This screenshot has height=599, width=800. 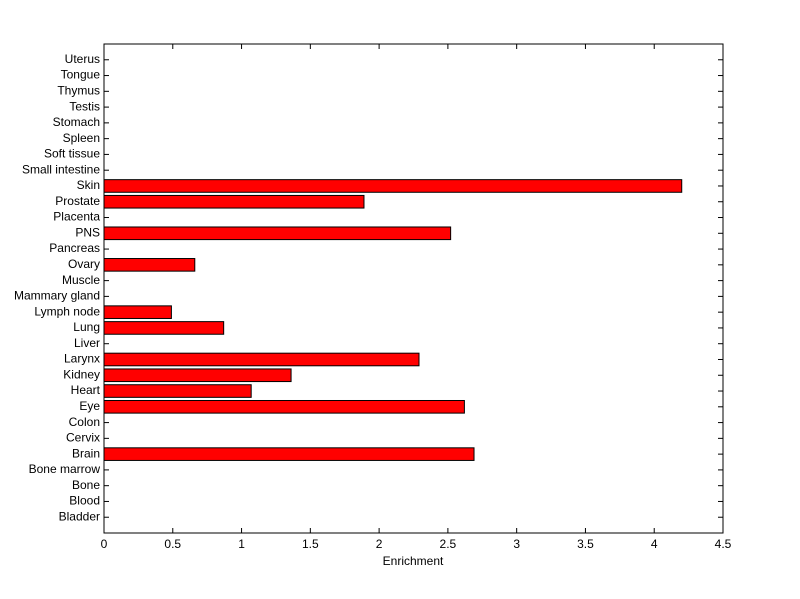 What do you see at coordinates (78, 90) in the screenshot?
I see `y-tick-label: Thymus` at bounding box center [78, 90].